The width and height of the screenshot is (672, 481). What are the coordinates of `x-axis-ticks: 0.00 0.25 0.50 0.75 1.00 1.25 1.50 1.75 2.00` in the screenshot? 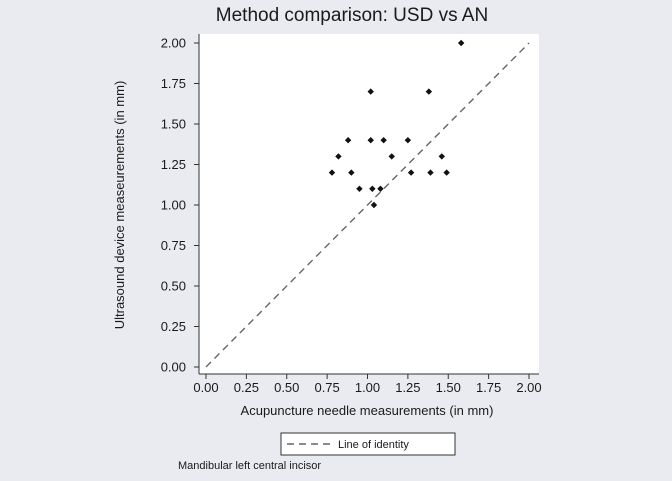 It's located at (367, 384).